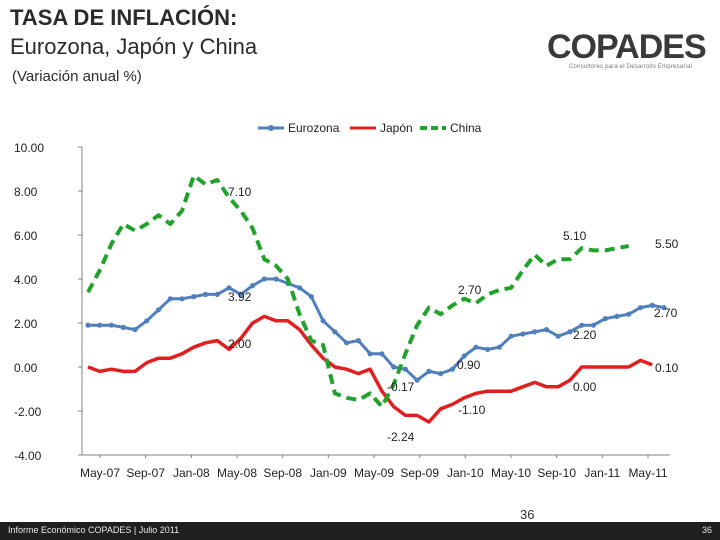 The height and width of the screenshot is (540, 720). What do you see at coordinates (575, 236) in the screenshot?
I see `data-label: 5.10` at bounding box center [575, 236].